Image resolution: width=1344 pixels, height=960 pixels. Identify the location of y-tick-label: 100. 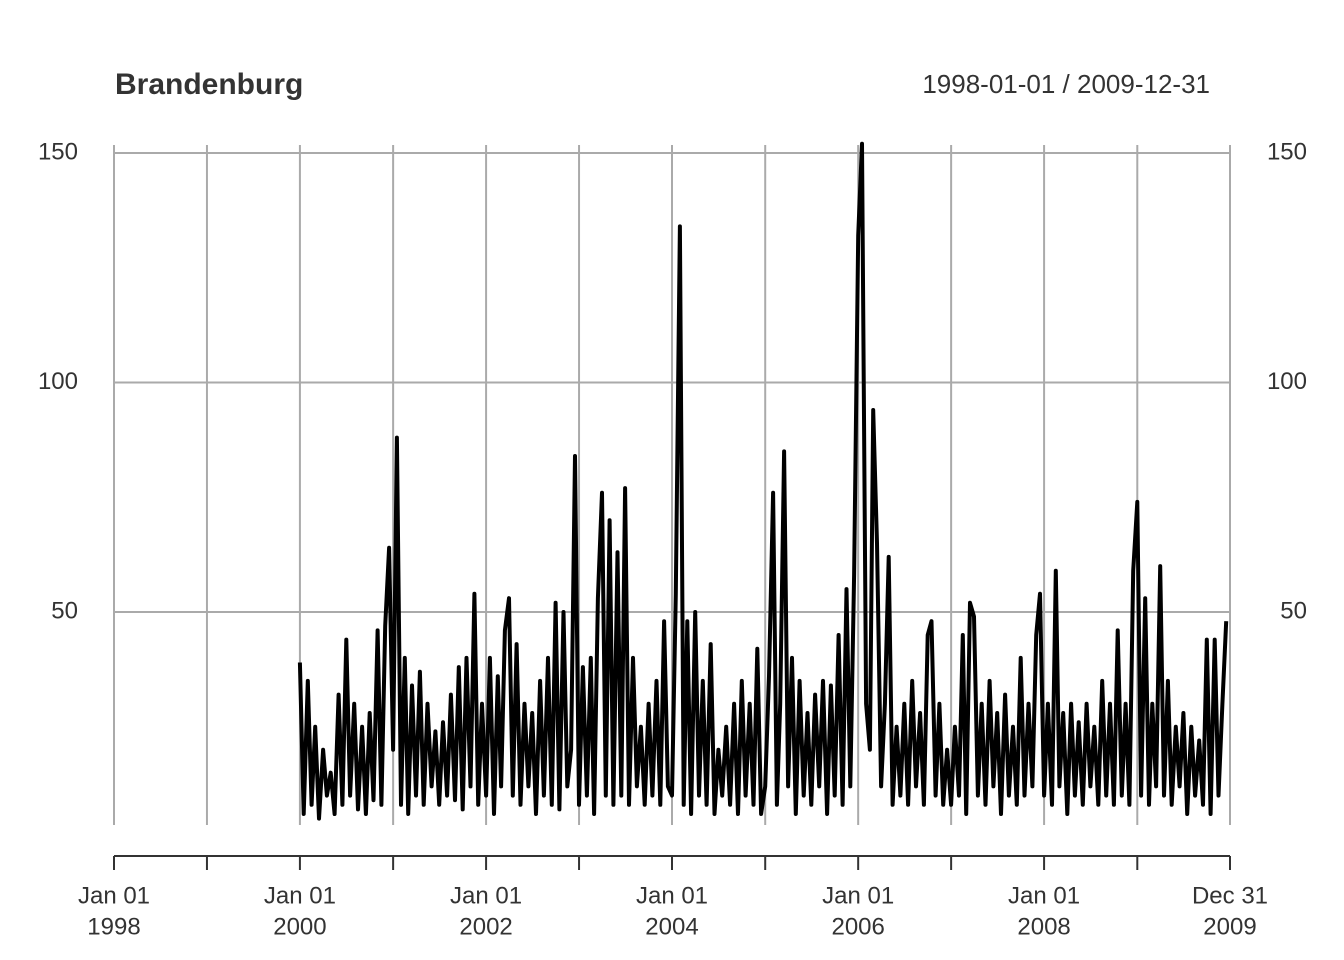
(58, 381).